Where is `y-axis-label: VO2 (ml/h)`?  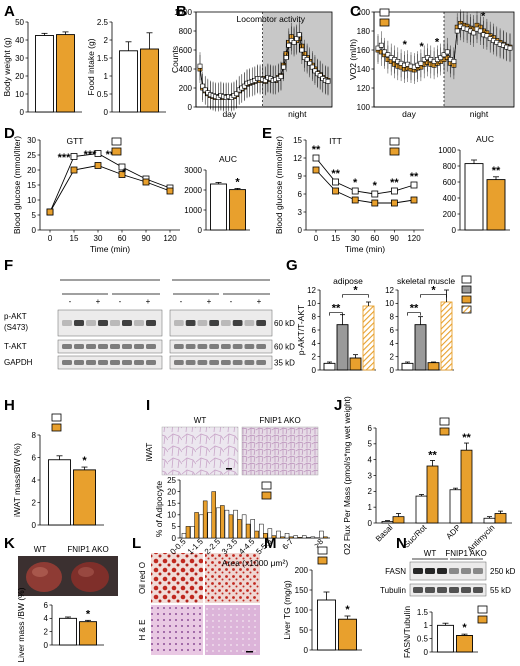 y-axis-label: VO2 (ml/h) is located at coordinates (353, 59).